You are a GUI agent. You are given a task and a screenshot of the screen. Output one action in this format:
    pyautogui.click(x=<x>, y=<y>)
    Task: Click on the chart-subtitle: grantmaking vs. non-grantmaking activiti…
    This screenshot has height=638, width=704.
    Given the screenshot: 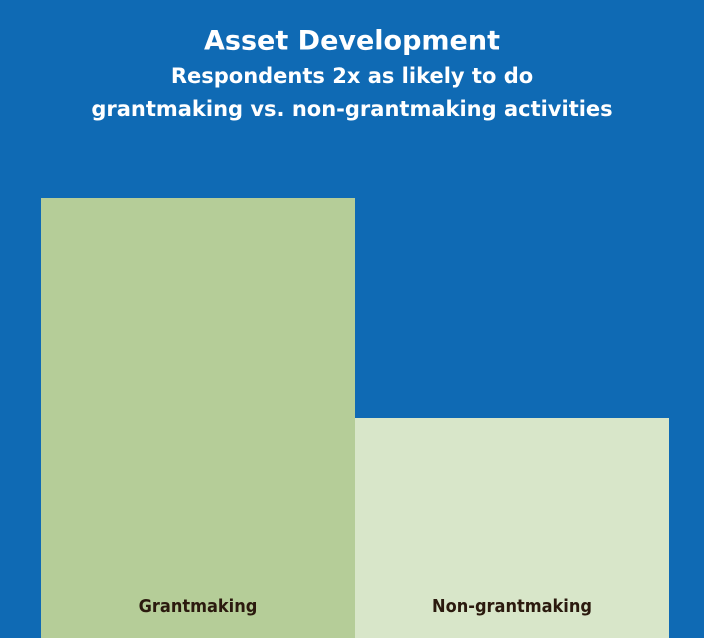 What is the action you would take?
    pyautogui.click(x=351, y=109)
    